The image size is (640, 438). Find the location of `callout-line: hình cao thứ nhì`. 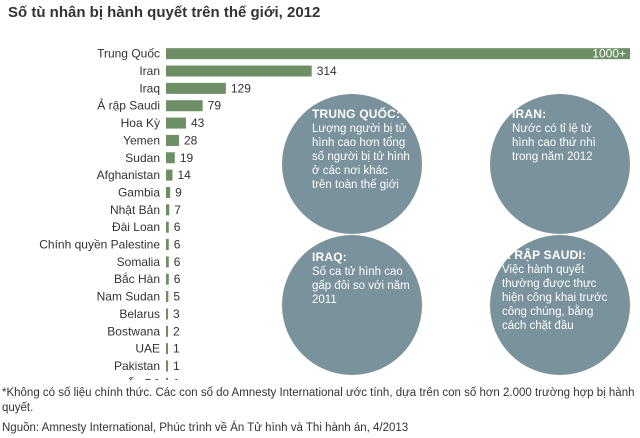

callout-line: hình cao thứ nhì is located at coordinates (554, 143).